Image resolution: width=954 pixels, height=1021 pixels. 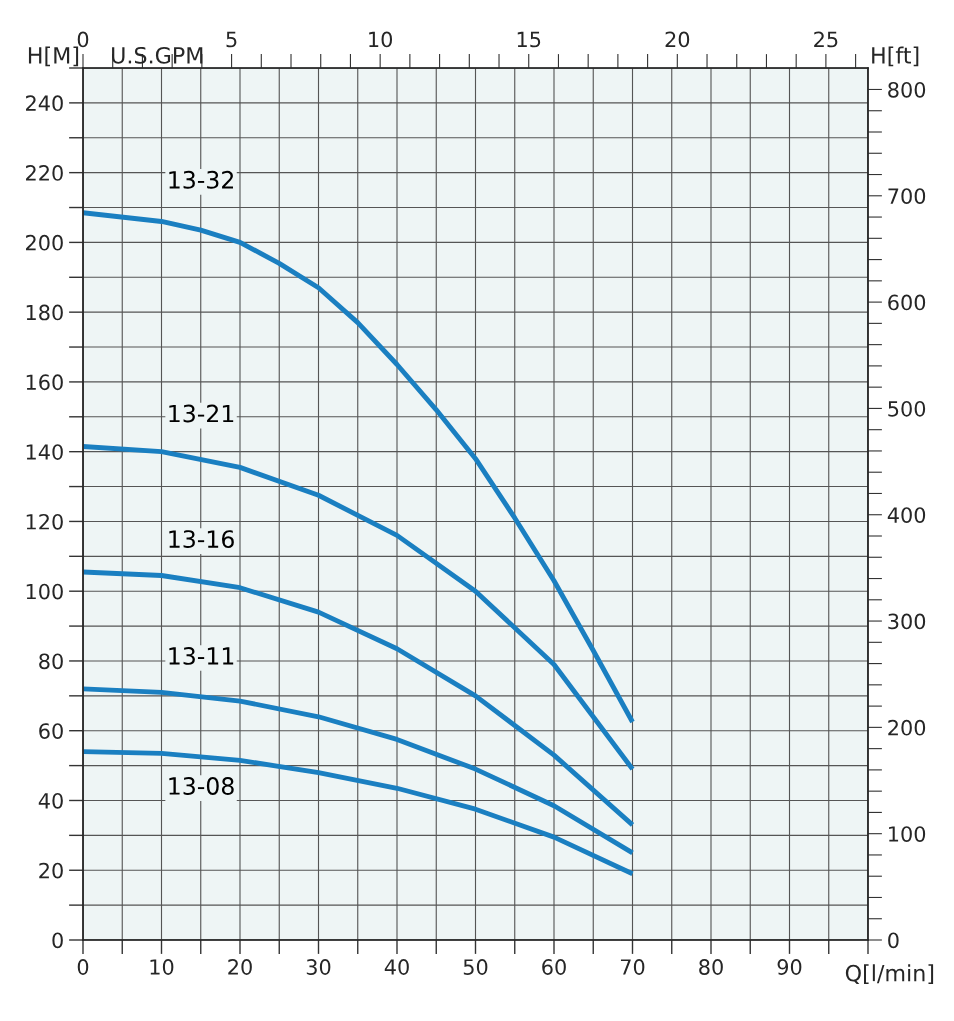 I want to click on y-tick-label: 140, so click(x=44, y=452).